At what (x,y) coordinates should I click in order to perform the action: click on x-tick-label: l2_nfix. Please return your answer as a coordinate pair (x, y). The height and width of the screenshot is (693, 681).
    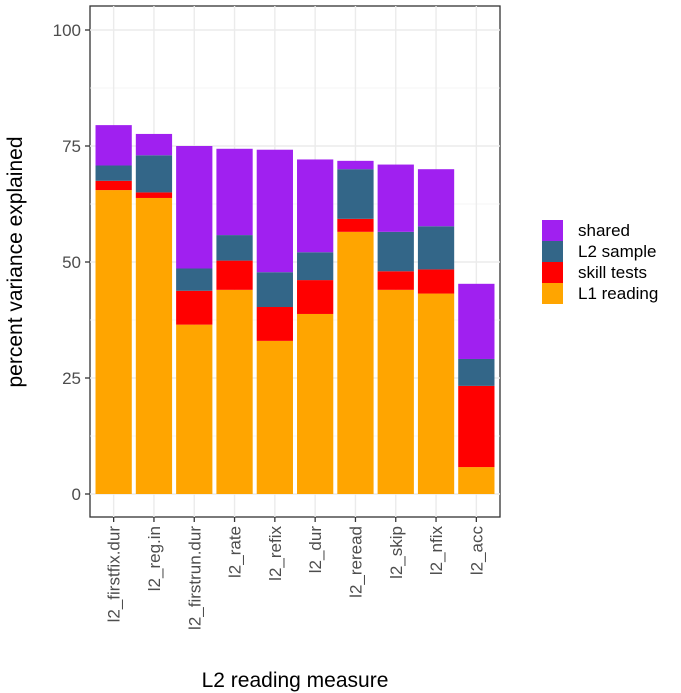
    Looking at the image, I should click on (436, 551).